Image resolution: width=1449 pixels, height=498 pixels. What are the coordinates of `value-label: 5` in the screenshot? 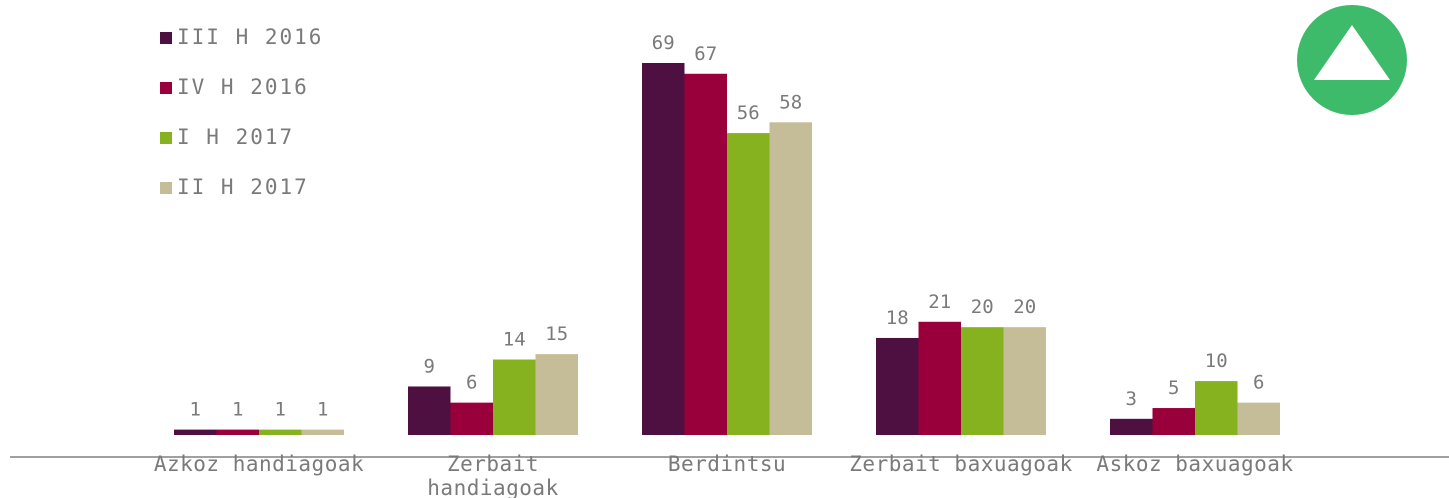 It's located at (1173, 388).